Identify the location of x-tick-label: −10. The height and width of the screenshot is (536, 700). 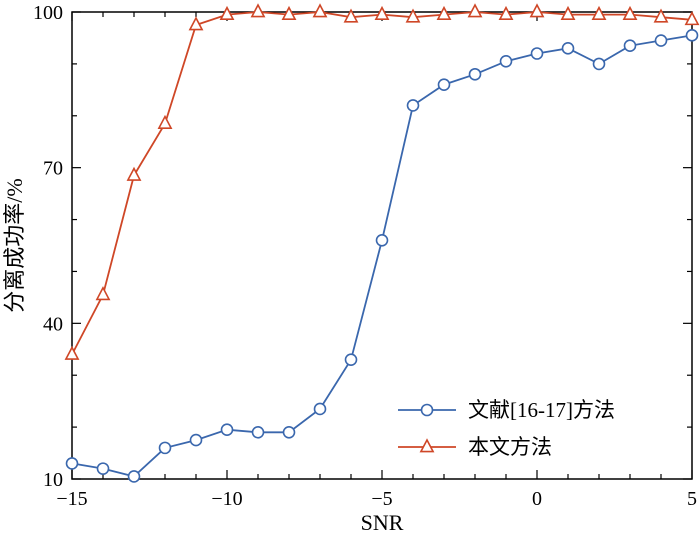
(226, 499).